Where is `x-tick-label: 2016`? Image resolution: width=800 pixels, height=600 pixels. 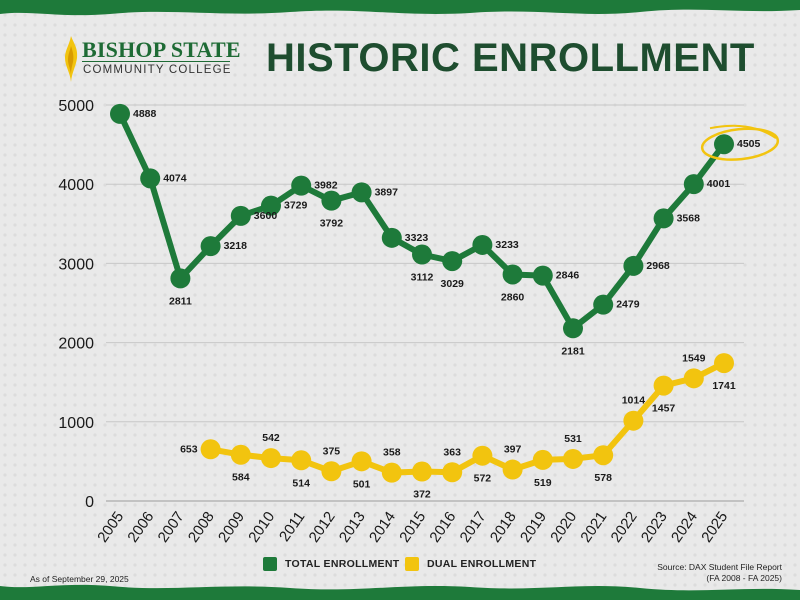
x-tick-label: 2016 is located at coordinates (442, 527).